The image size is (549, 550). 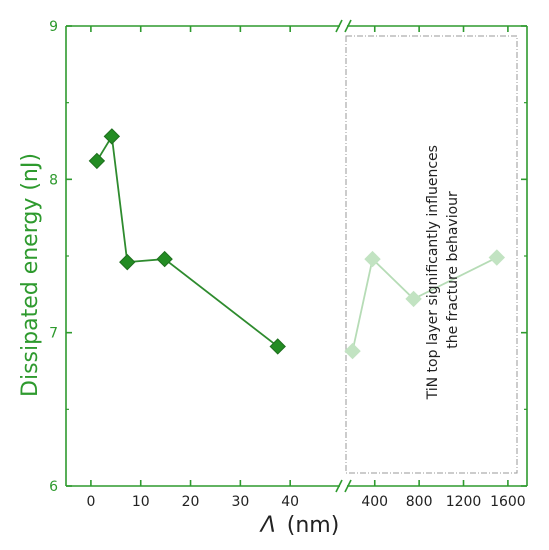 I want to click on x-seg1-tick-label-2: 20, so click(x=191, y=502).